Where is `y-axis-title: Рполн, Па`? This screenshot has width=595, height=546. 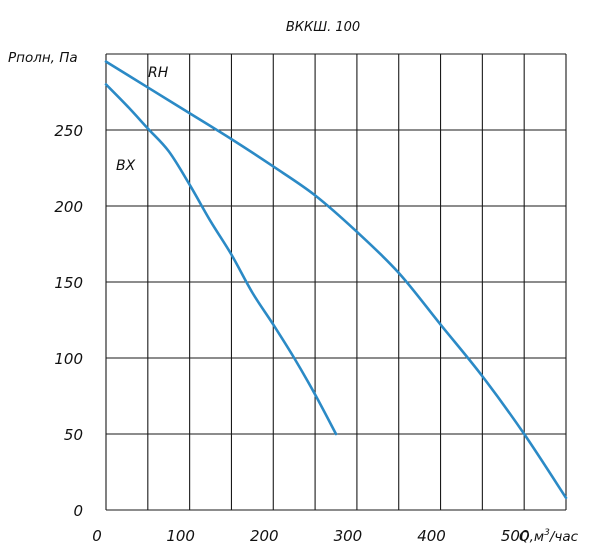 y-axis-title: Рполн, Па is located at coordinates (43, 58).